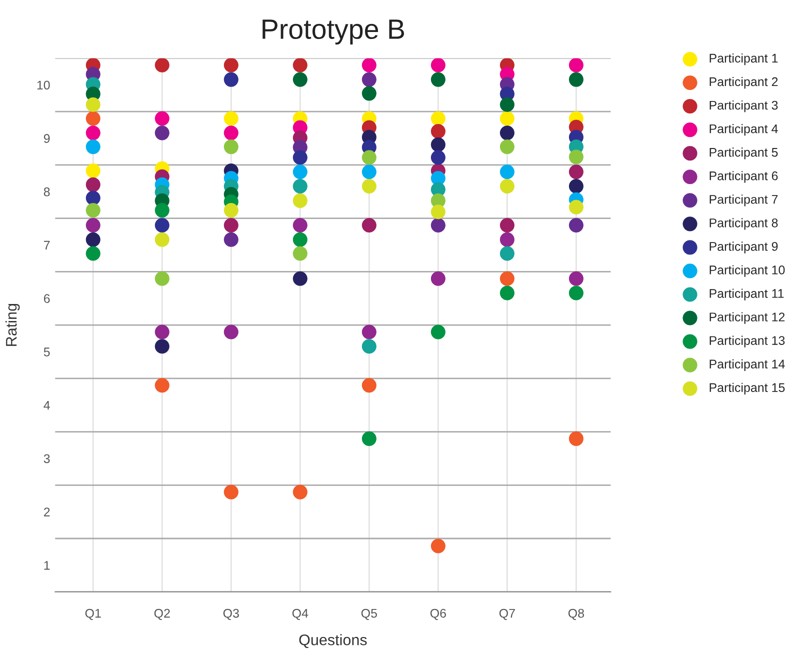  I want to click on y-tick-label: 3, so click(47, 459).